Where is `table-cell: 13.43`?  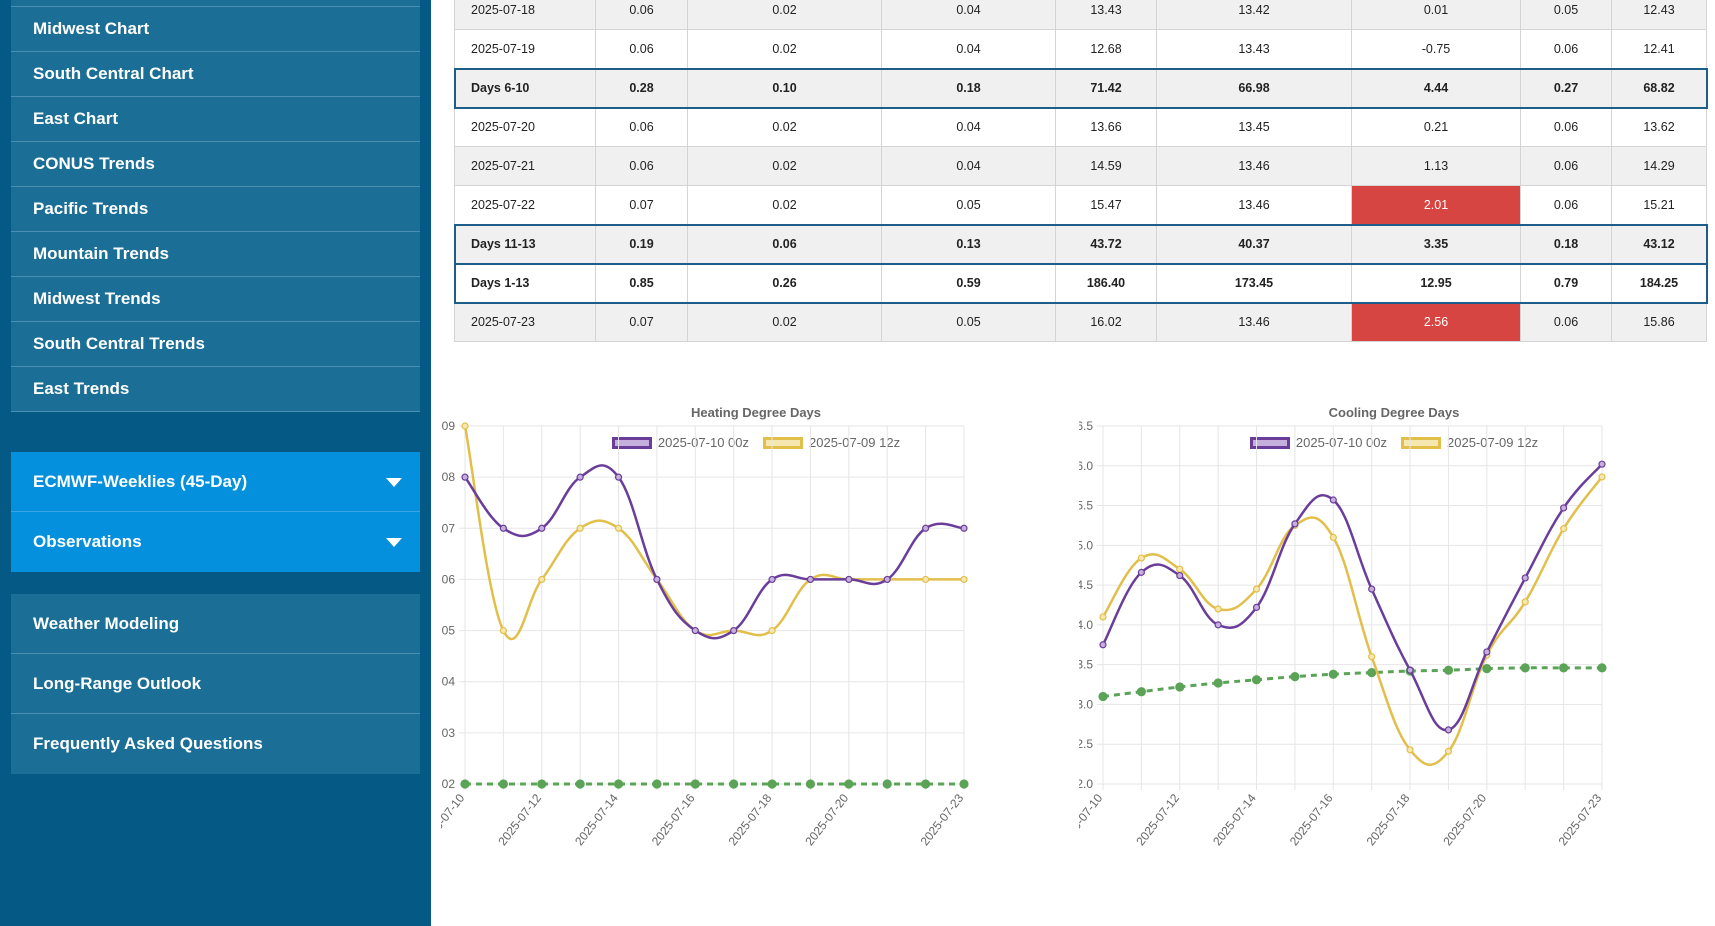 table-cell: 13.43 is located at coordinates (1106, 15).